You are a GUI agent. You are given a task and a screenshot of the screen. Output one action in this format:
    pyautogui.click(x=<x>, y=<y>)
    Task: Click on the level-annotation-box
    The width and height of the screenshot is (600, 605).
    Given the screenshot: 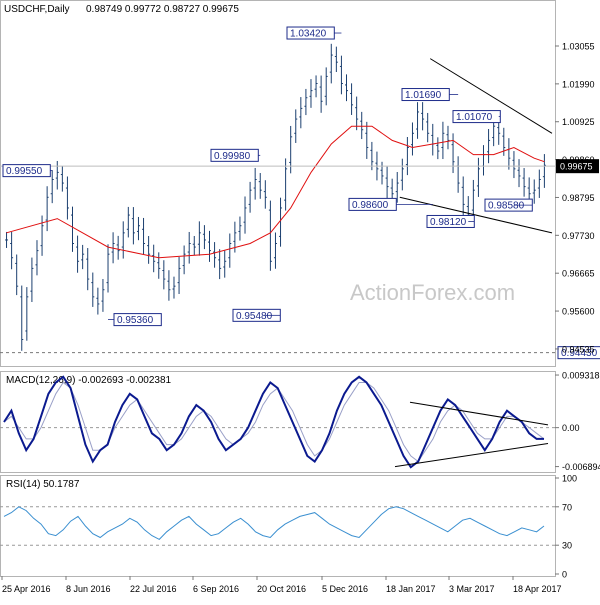 What is the action you would take?
    pyautogui.click(x=578, y=353)
    